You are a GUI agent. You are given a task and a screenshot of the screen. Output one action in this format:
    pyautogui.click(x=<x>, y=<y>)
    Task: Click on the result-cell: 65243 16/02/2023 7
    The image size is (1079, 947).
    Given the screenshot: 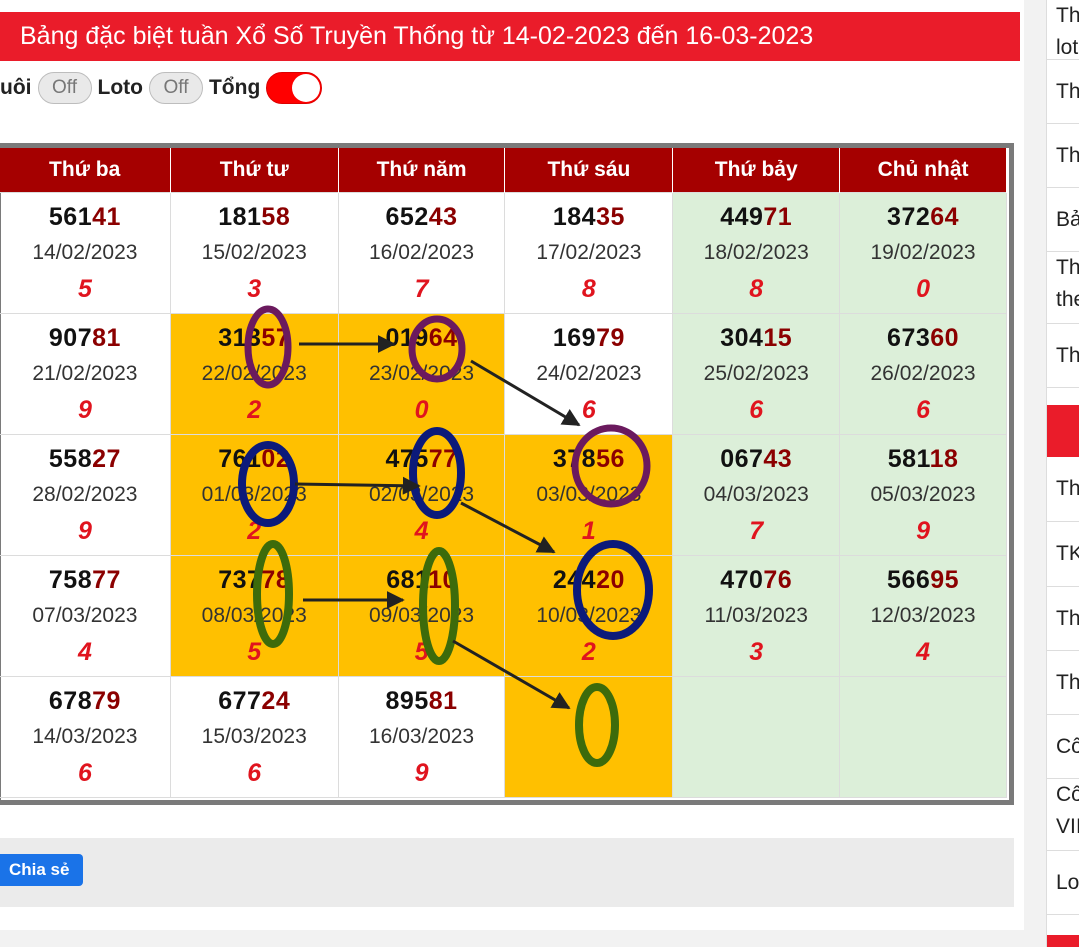 What is the action you would take?
    pyautogui.click(x=421, y=253)
    